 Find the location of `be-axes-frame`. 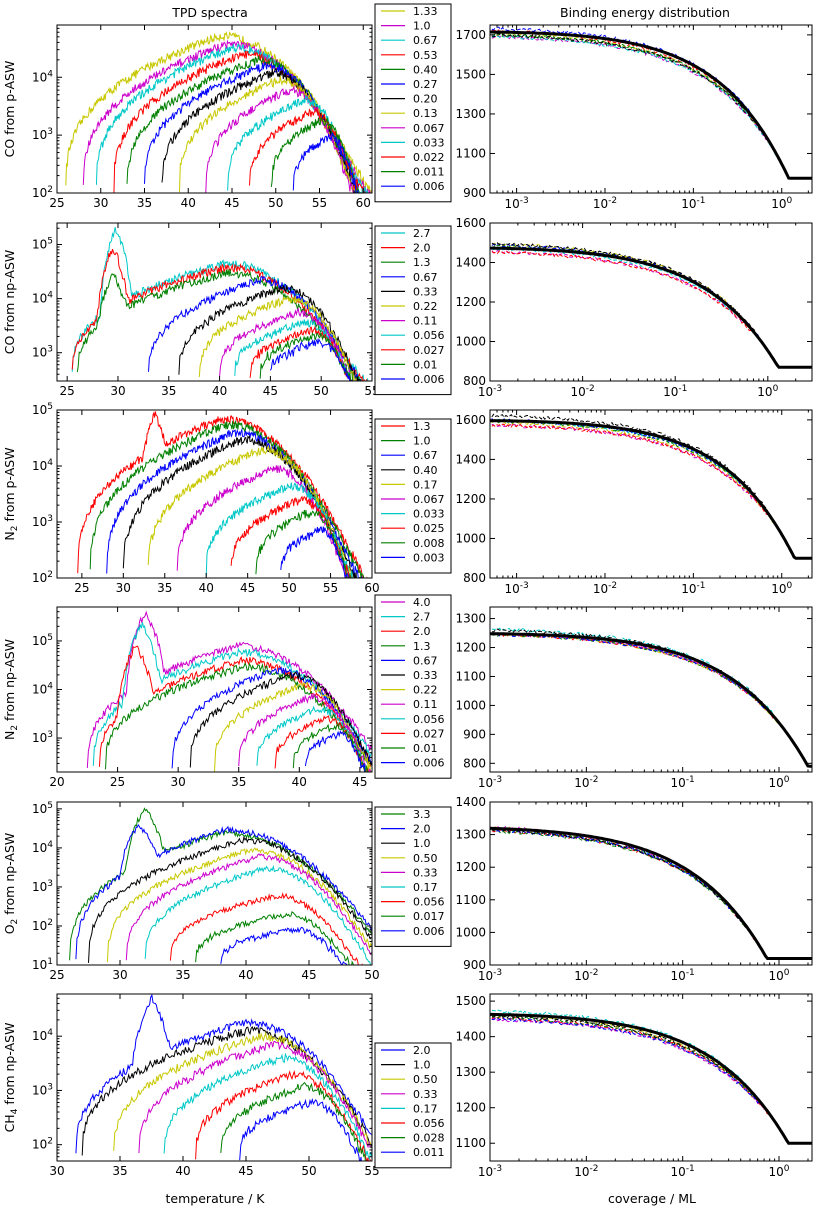

be-axes-frame is located at coordinates (651, 109).